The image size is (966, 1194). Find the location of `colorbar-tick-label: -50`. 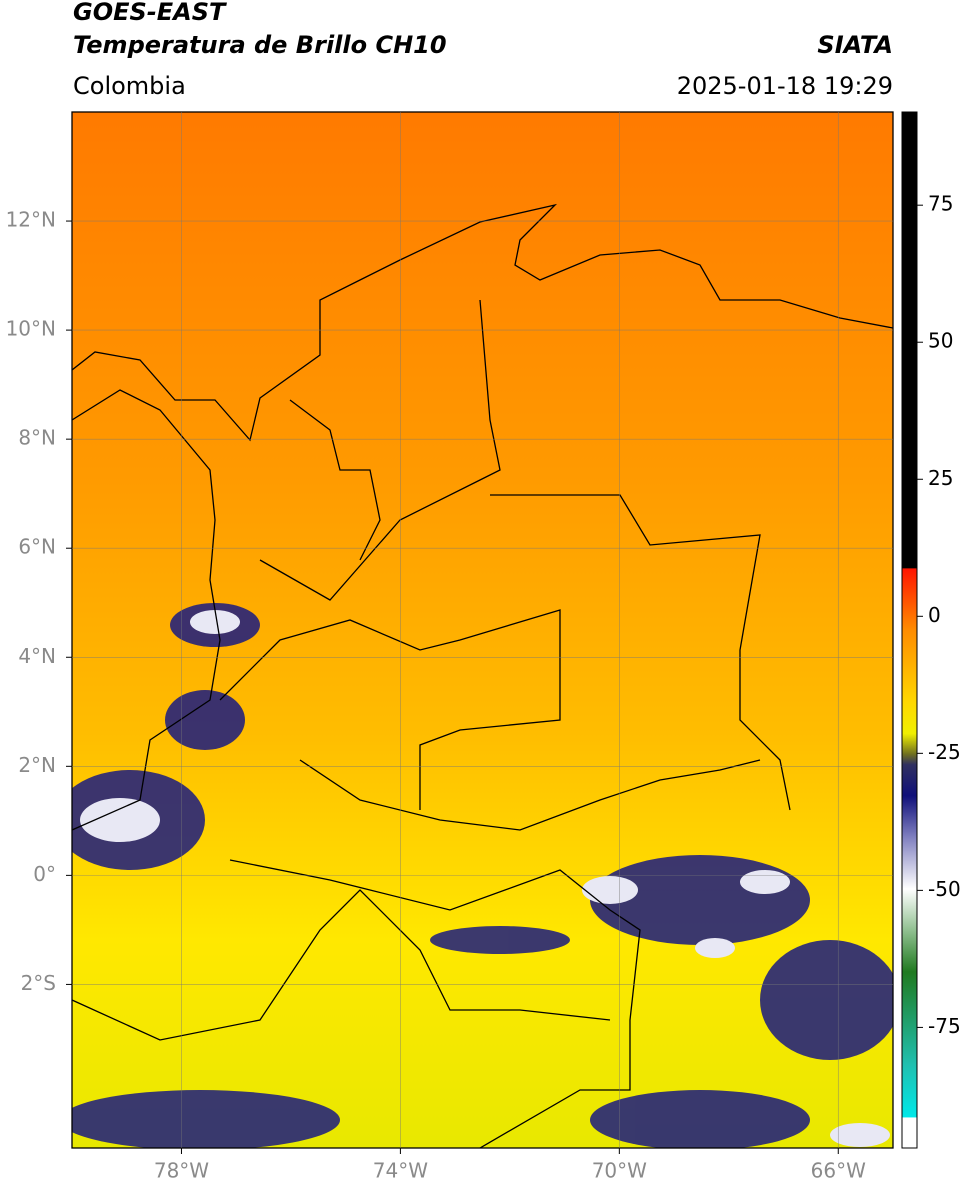

colorbar-tick-label: -50 is located at coordinates (944, 889).